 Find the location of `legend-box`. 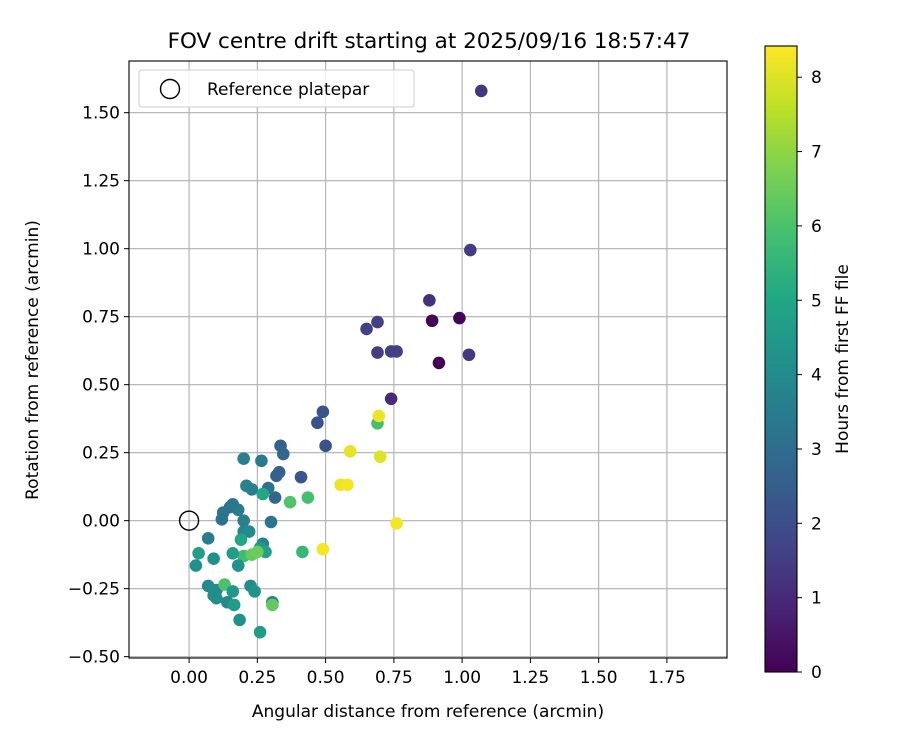

legend-box is located at coordinates (276, 88).